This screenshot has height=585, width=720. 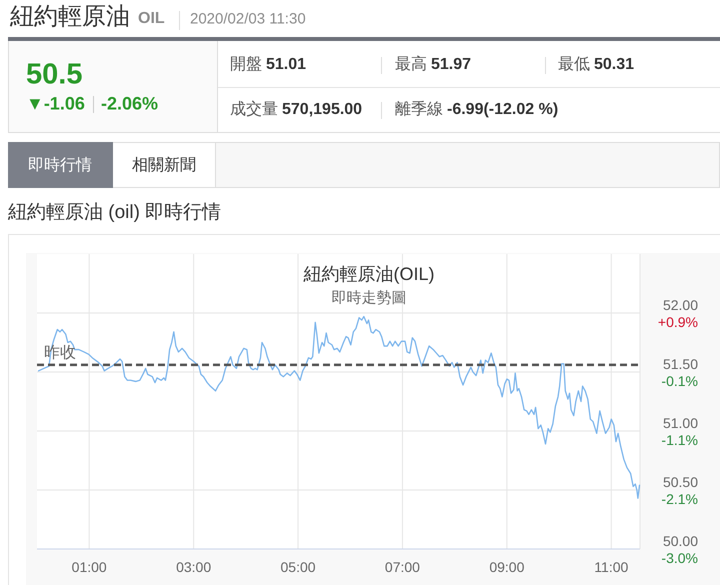 I want to click on text: -2.06%, so click(x=129, y=104).